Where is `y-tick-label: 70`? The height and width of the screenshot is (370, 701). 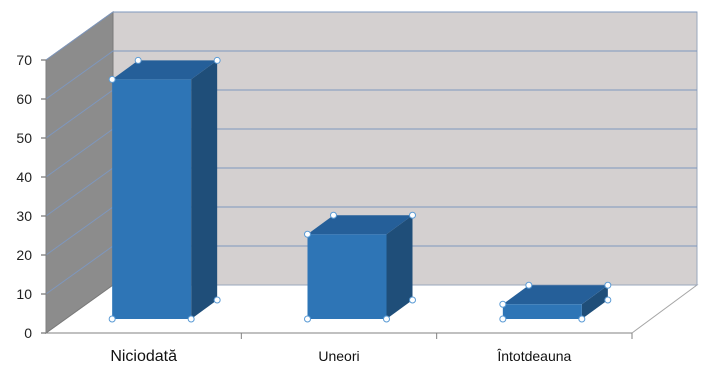 y-tick-label: 70 is located at coordinates (24, 60).